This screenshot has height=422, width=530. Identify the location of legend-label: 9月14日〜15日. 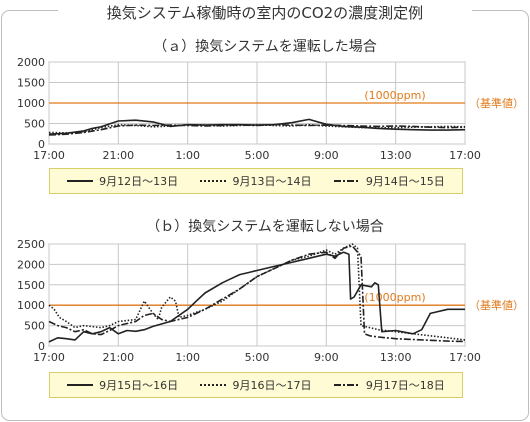
(405, 181).